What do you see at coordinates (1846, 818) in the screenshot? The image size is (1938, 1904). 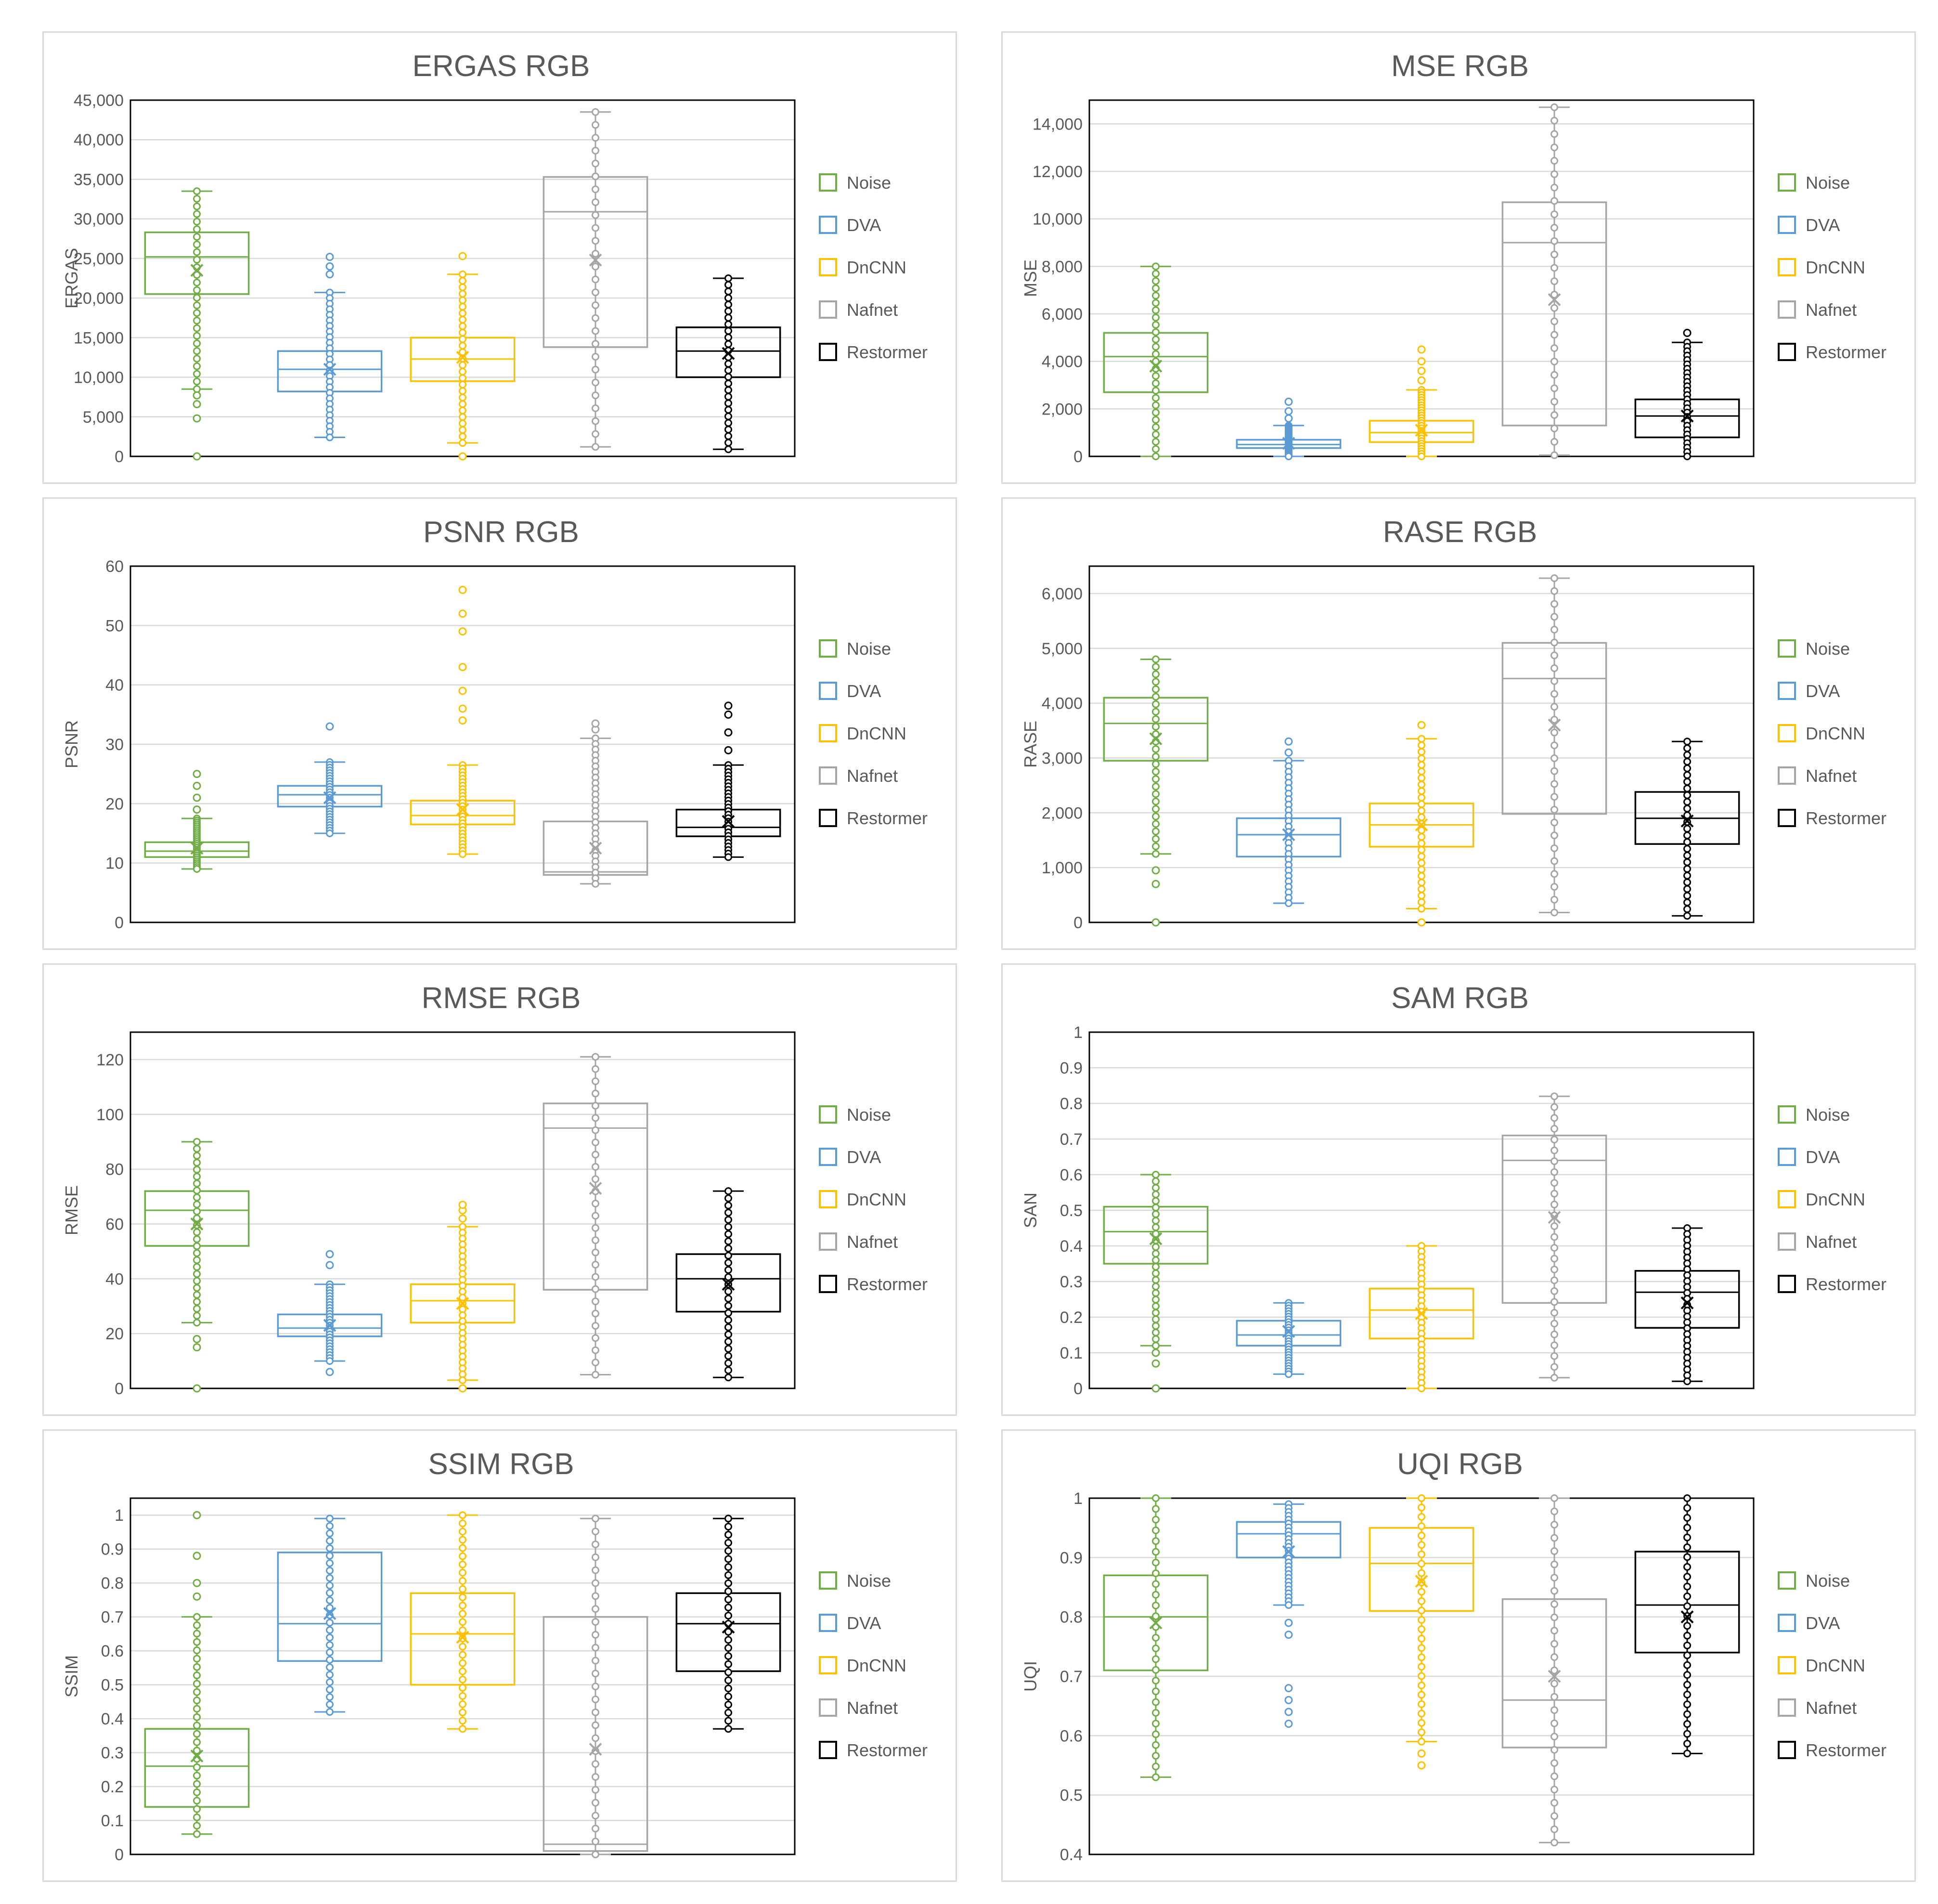 I see `legend-label: Restormer` at bounding box center [1846, 818].